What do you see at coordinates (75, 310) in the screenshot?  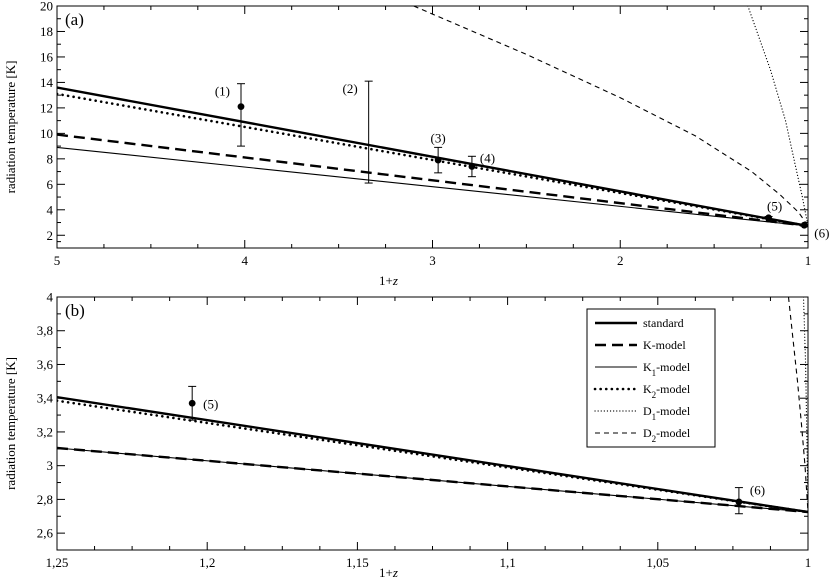 I see `panel-label: (b)` at bounding box center [75, 310].